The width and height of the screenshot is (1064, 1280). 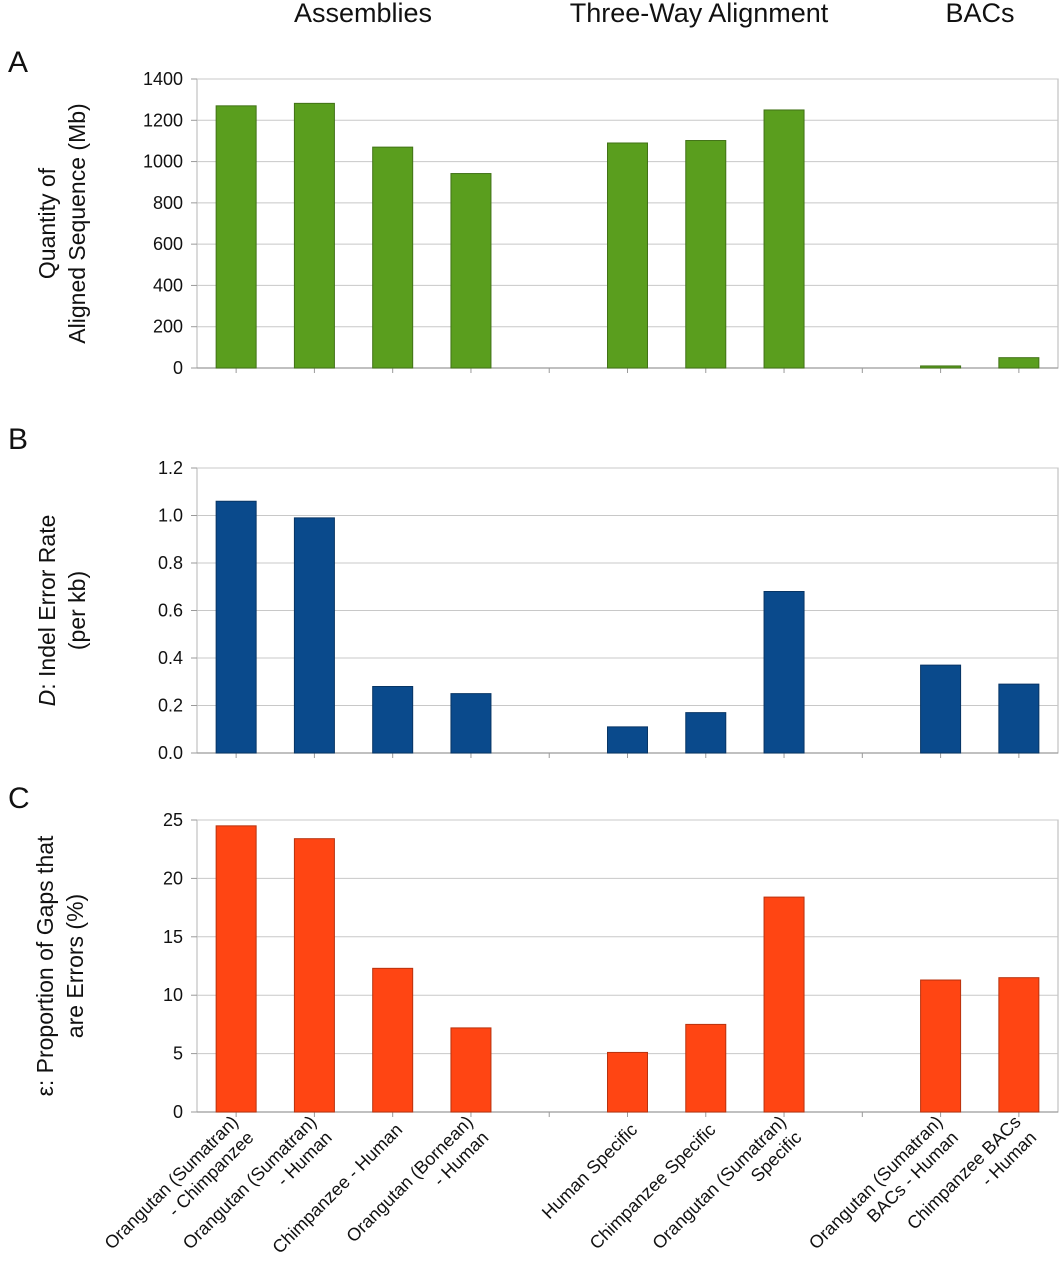 What do you see at coordinates (62, 611) in the screenshot?
I see `y-axis-label-b: D: Indel Error Rate (per kb)` at bounding box center [62, 611].